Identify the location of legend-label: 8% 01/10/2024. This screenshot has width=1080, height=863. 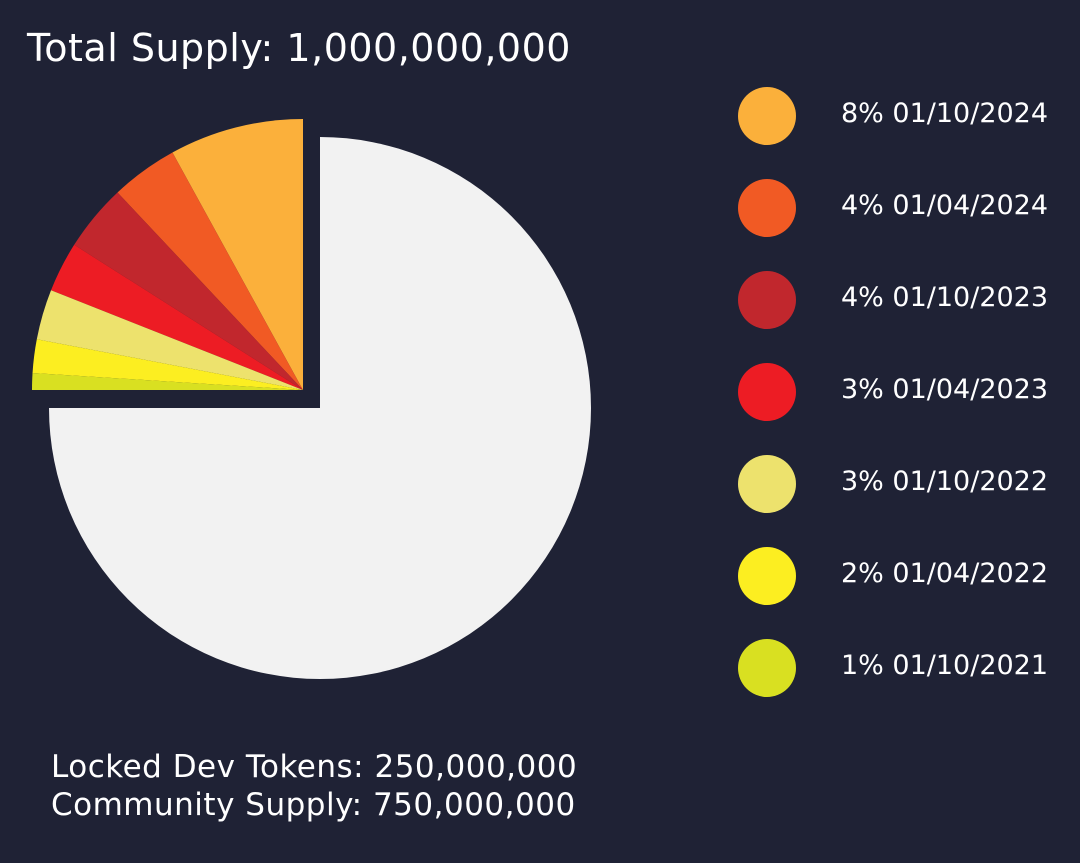
(945, 113).